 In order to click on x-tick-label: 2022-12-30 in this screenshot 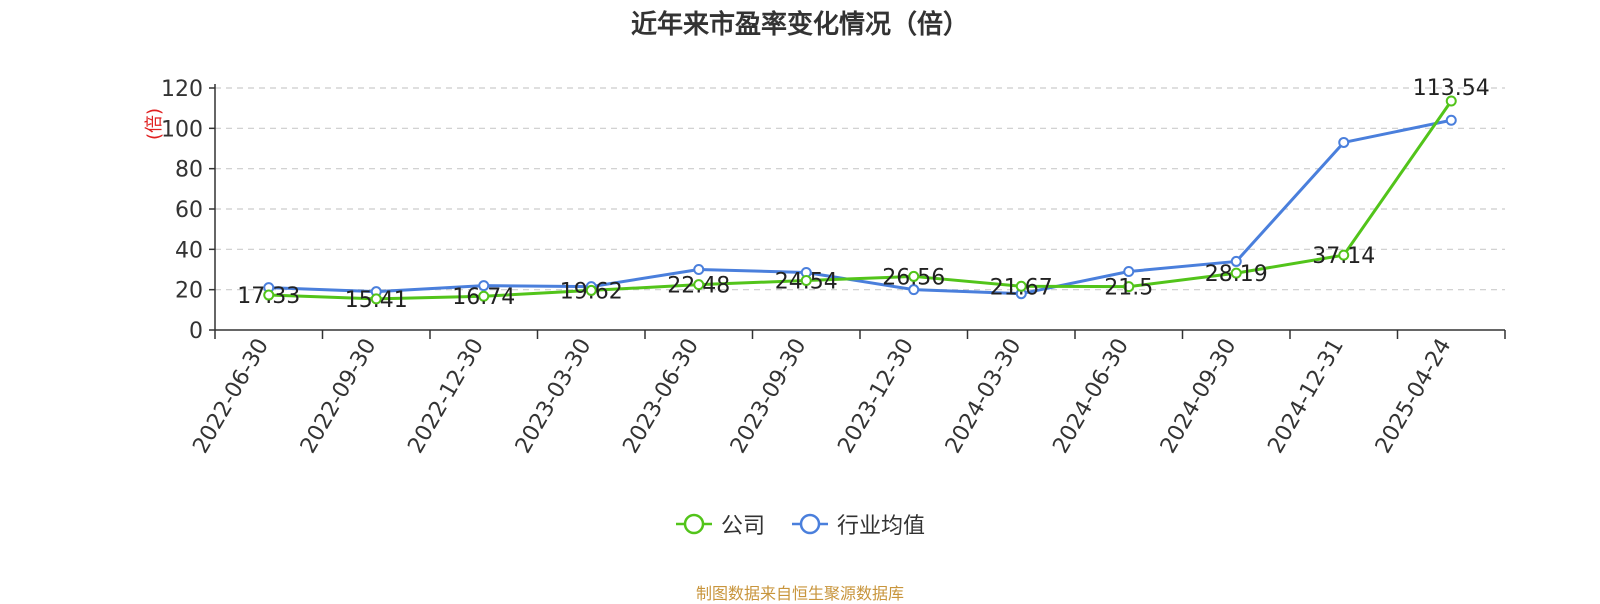, I will do `click(446, 396)`.